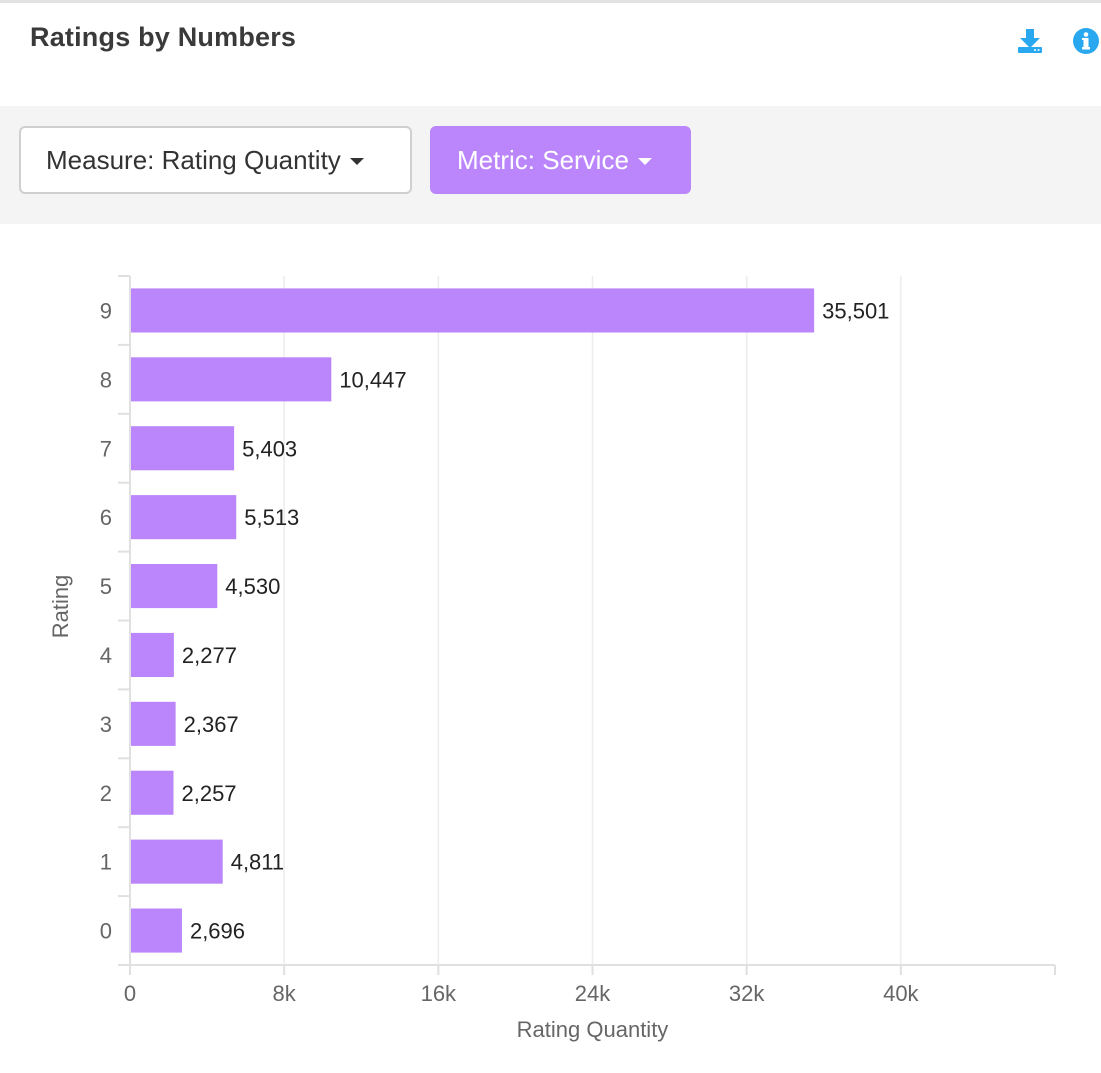 This screenshot has height=1073, width=1101. What do you see at coordinates (439, 993) in the screenshot?
I see `x-tick-label: 16k` at bounding box center [439, 993].